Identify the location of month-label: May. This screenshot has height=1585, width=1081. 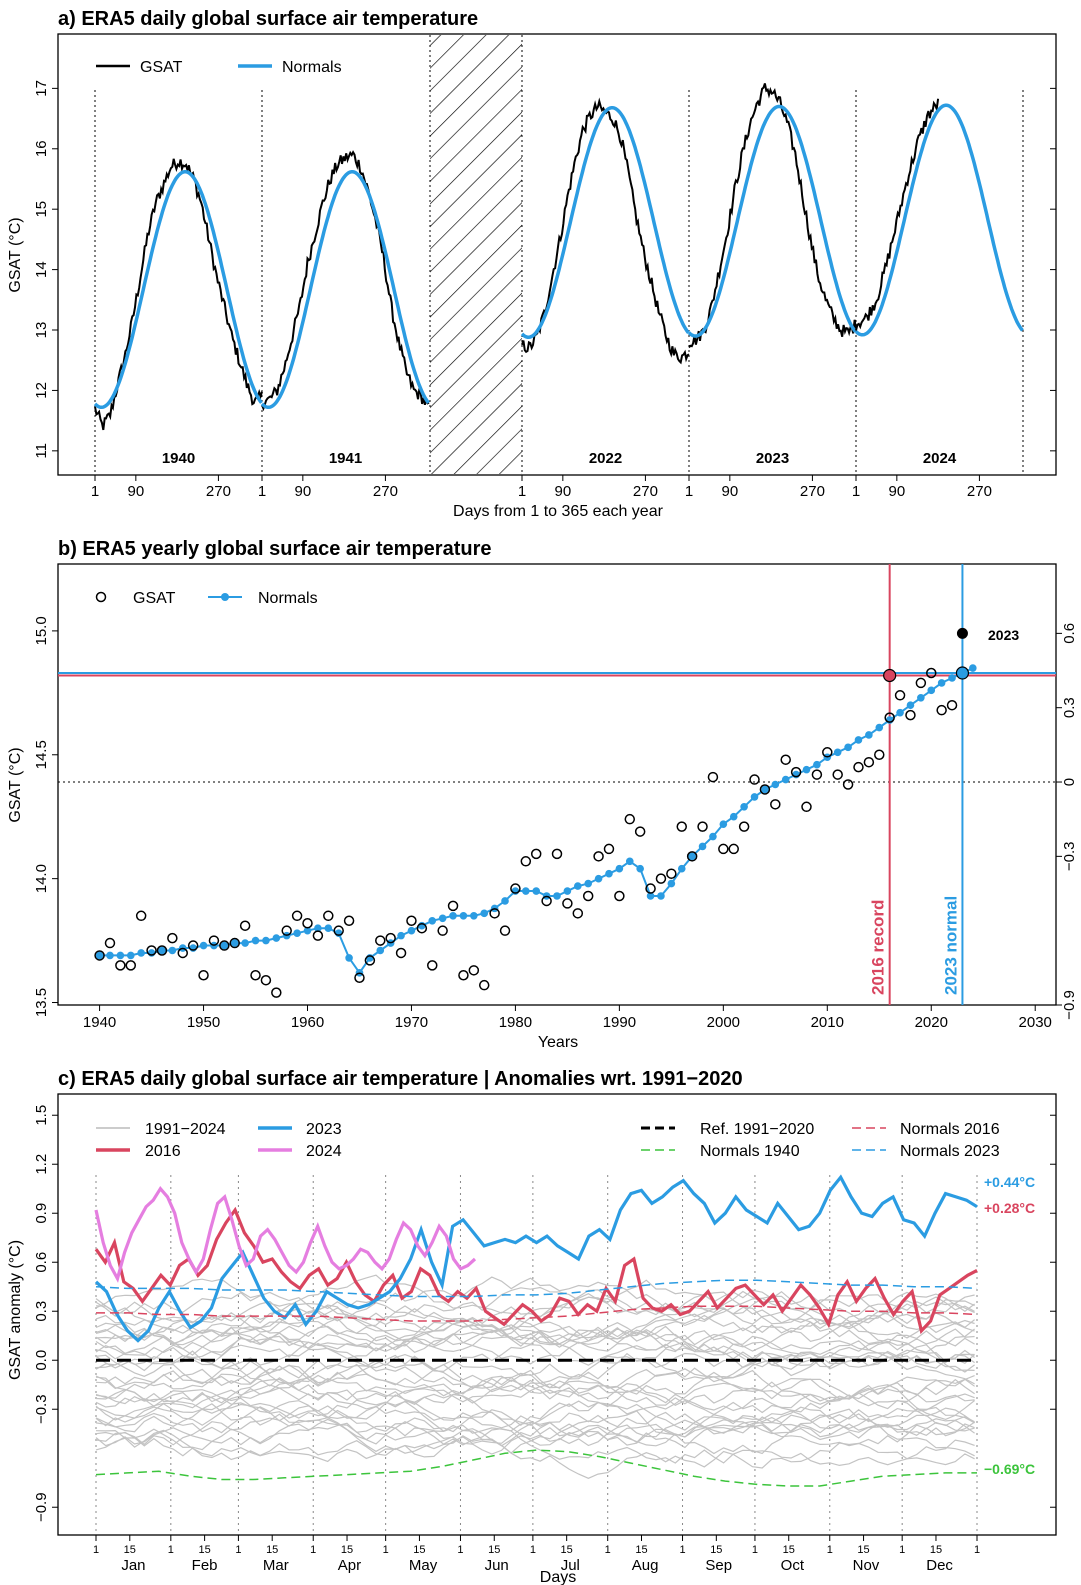
(423, 1565).